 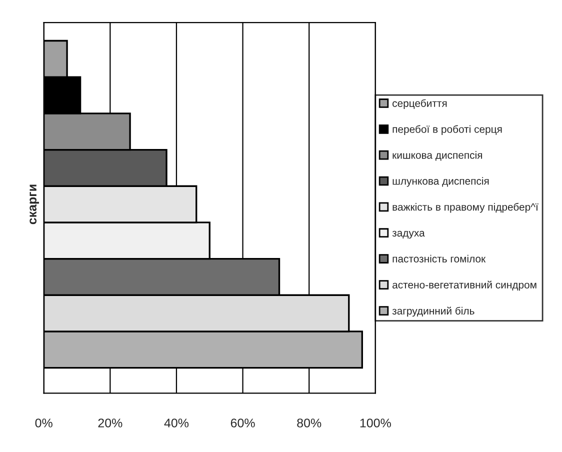 What do you see at coordinates (34, 204) in the screenshot?
I see `y-tick-label: скарги` at bounding box center [34, 204].